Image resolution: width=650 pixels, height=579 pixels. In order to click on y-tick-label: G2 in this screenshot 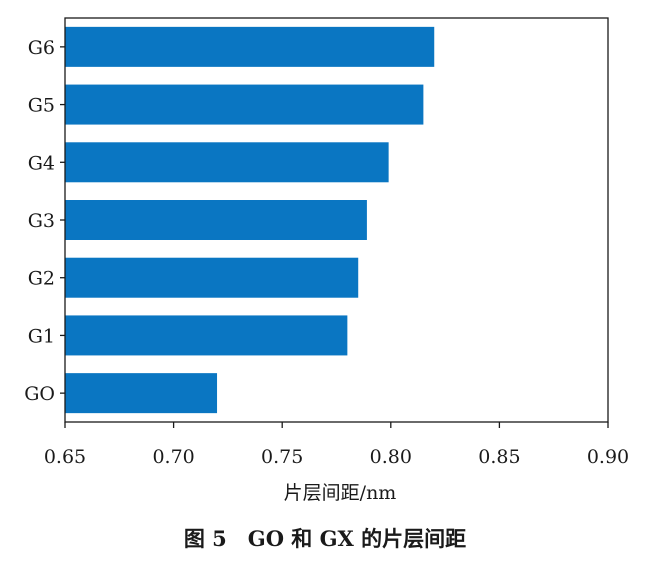, I will do `click(41, 279)`.